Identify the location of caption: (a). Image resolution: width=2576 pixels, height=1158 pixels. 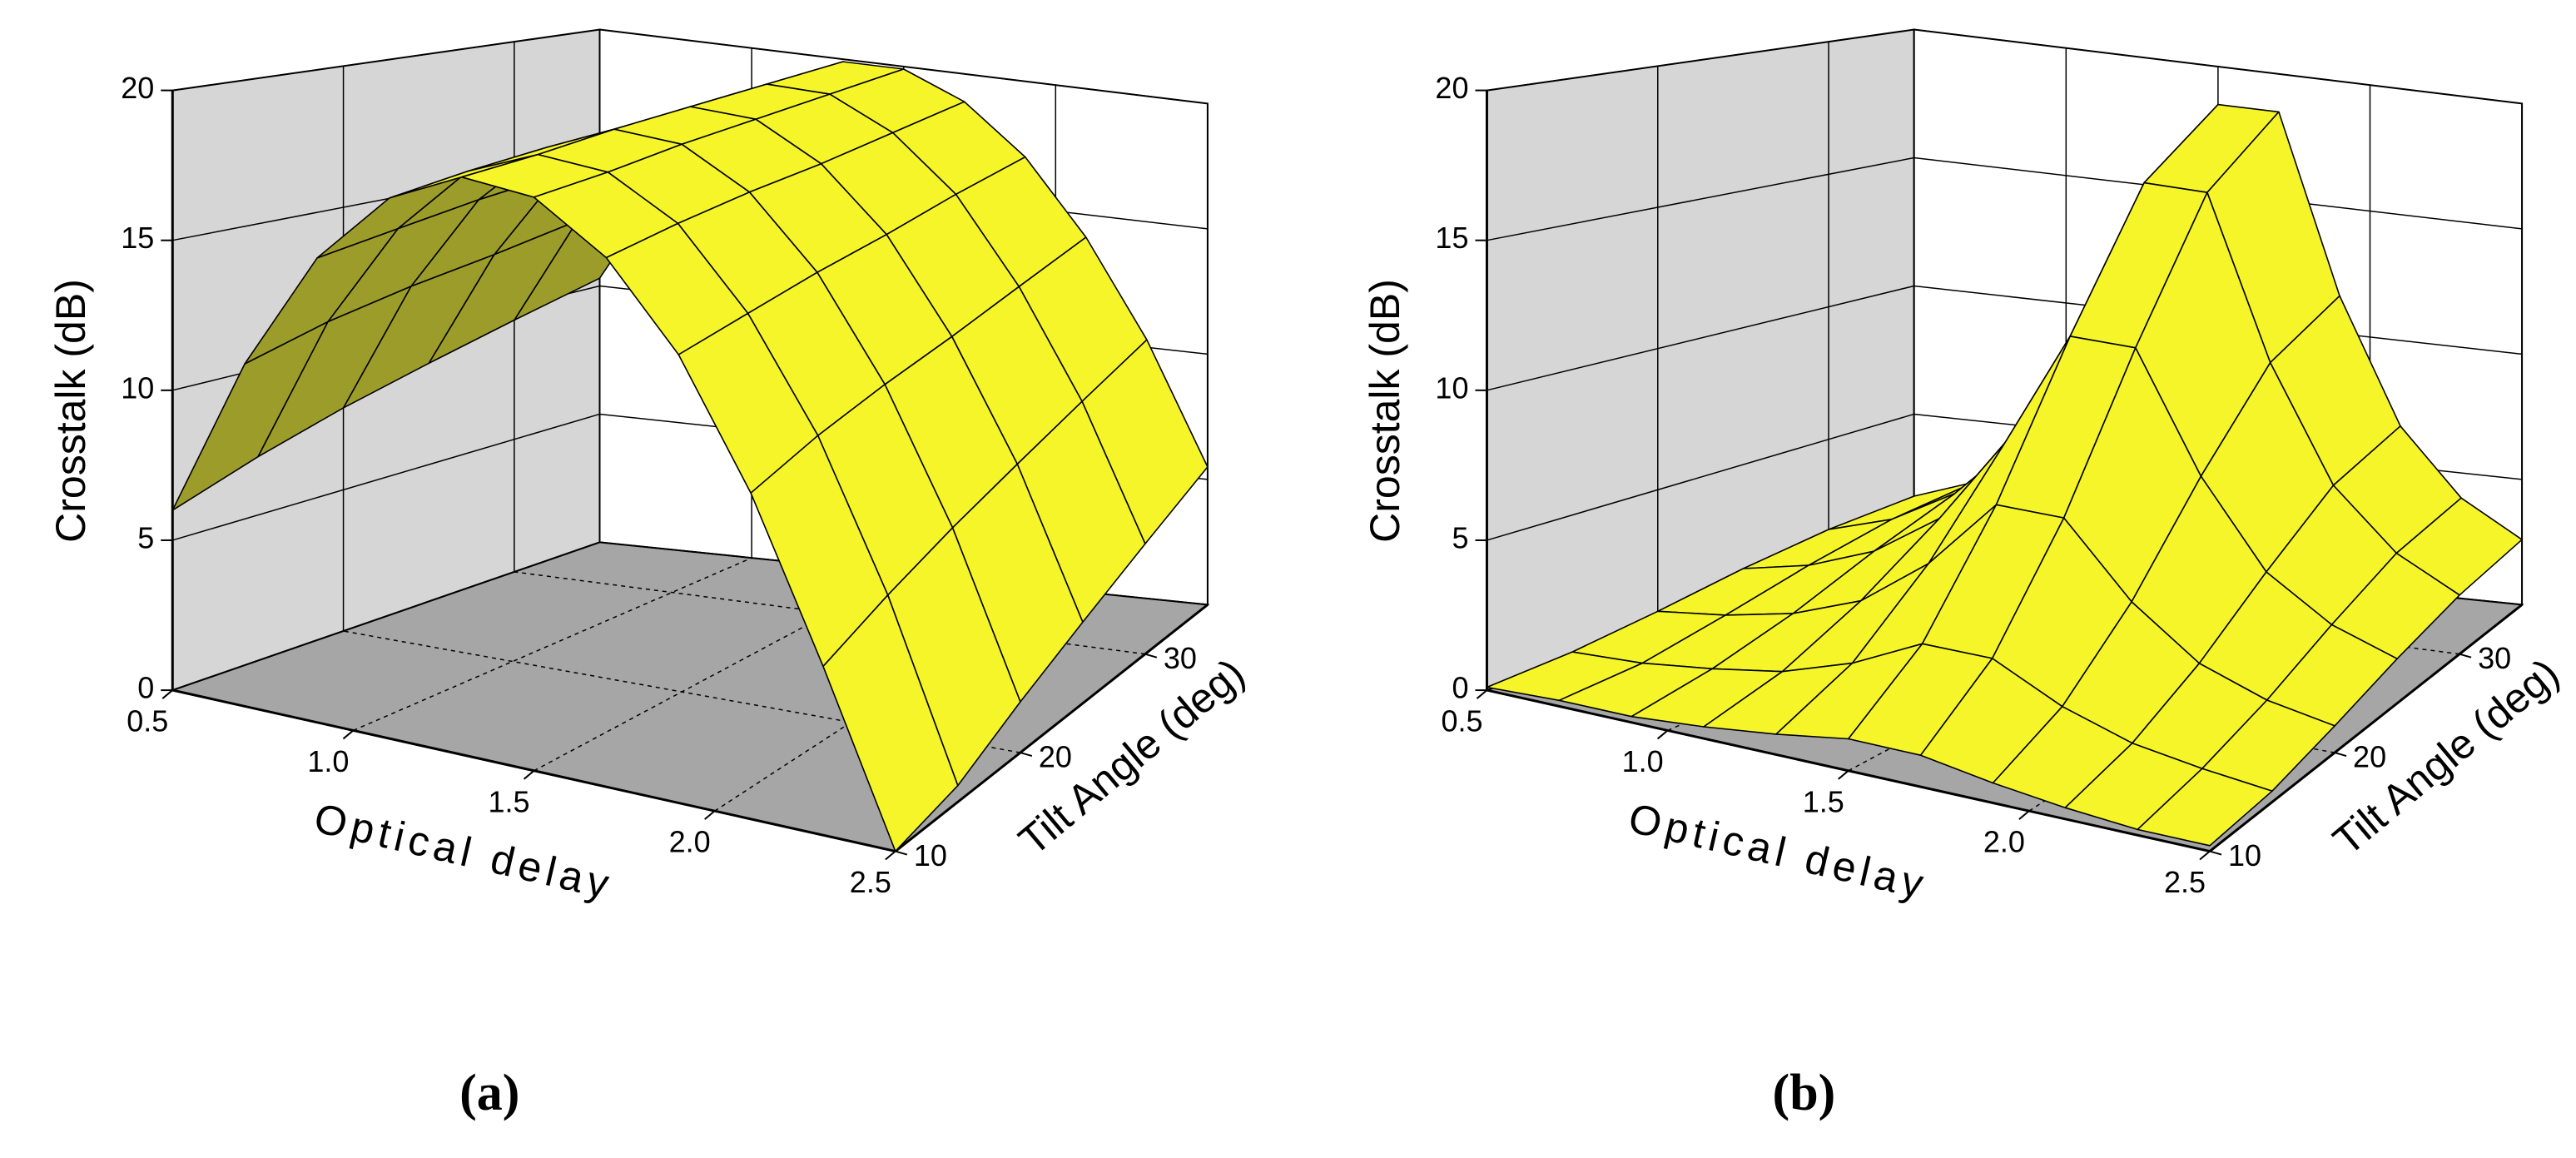
(489, 1093).